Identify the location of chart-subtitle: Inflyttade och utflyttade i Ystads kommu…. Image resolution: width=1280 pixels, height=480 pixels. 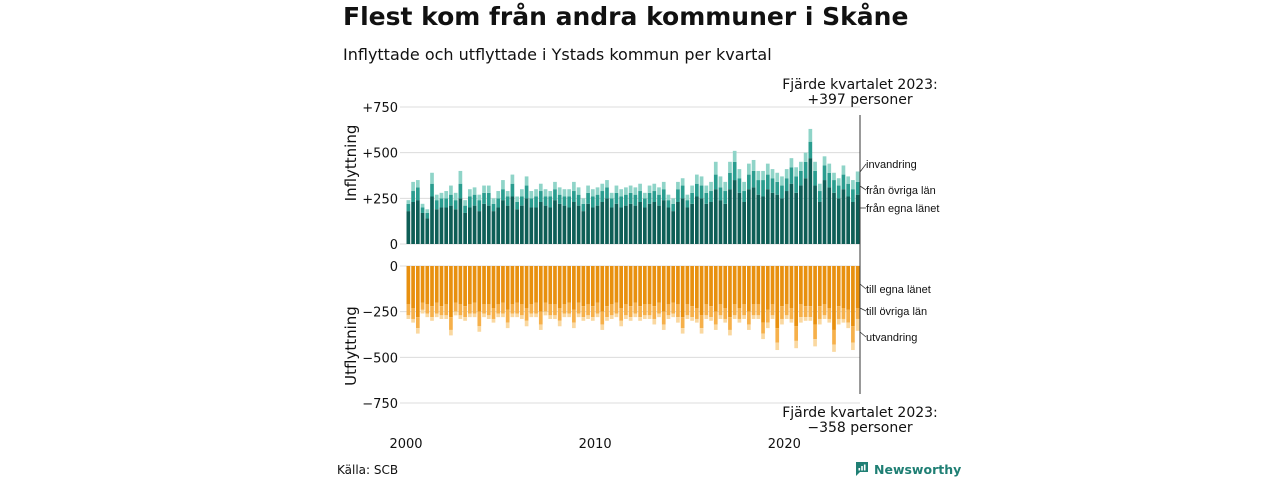
(557, 54).